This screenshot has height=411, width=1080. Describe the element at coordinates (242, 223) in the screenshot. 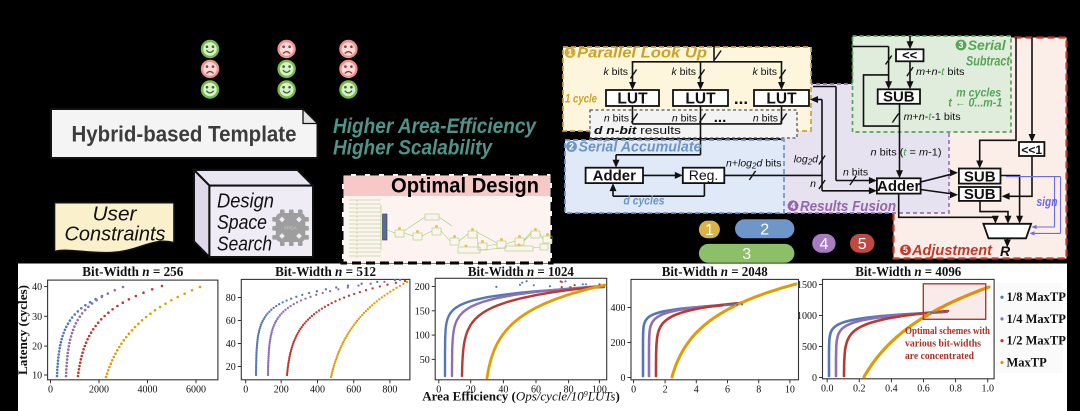

I see `svg-text: Space` at that location.